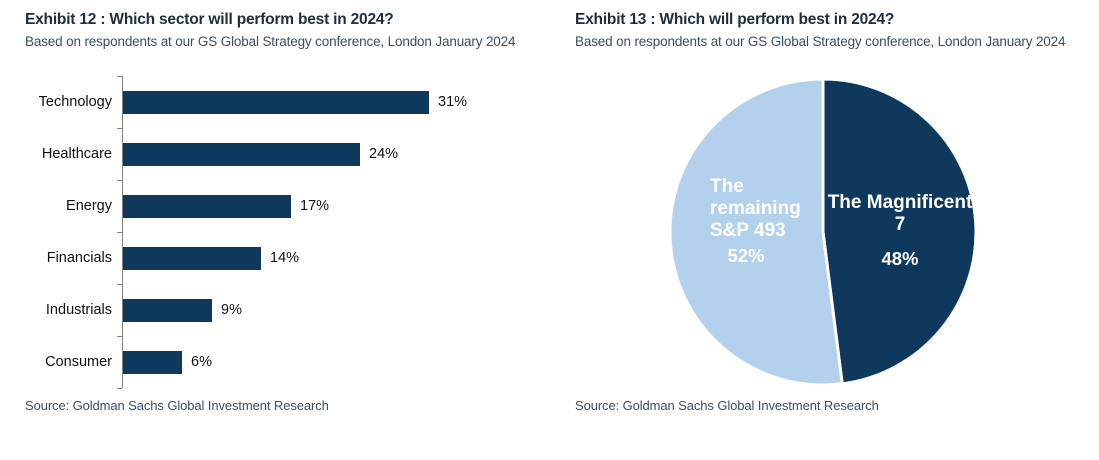  I want to click on pie-label-magnificent-7: The Magnificent 7, so click(900, 213).